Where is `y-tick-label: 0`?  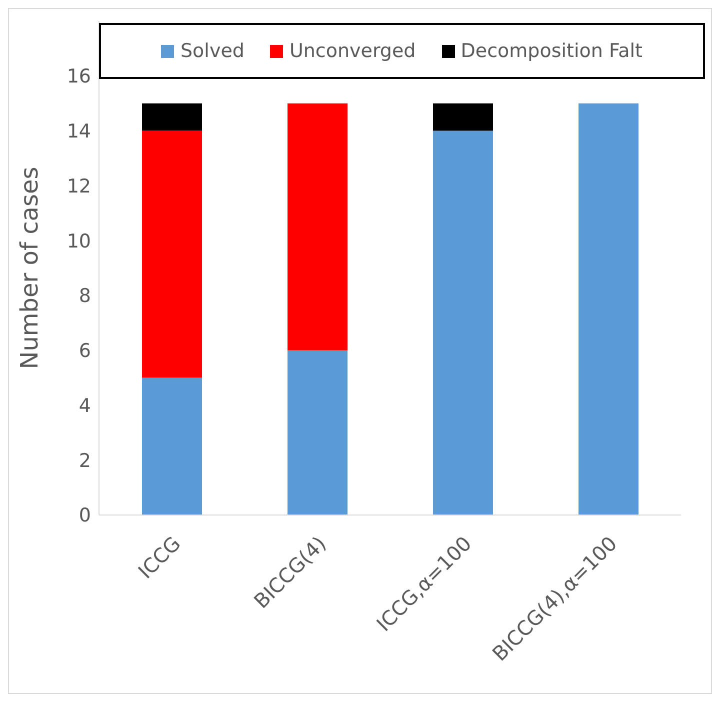 y-tick-label: 0 is located at coordinates (84, 515).